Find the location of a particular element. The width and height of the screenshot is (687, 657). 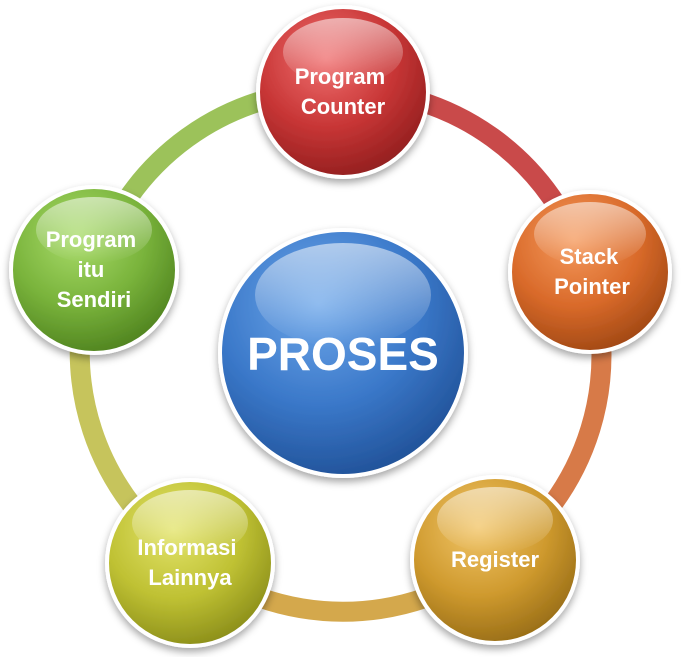

node-label-line: Stack is located at coordinates (589, 256).